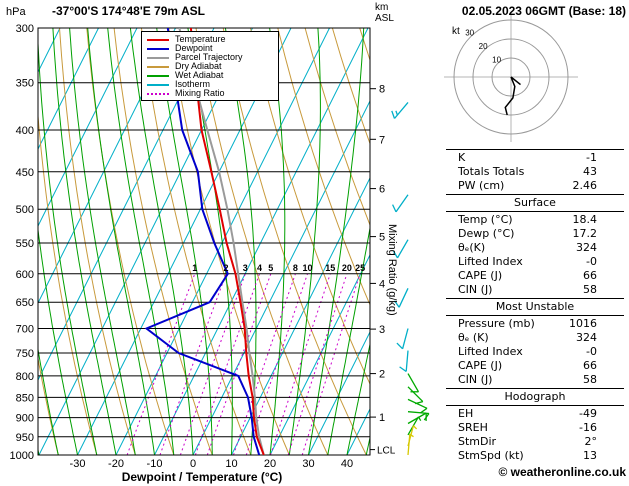 Image resolution: width=629 pixels, height=486 pixels. What do you see at coordinates (480, 365) in the screenshot?
I see `index-label: CAPE (J)` at bounding box center [480, 365].